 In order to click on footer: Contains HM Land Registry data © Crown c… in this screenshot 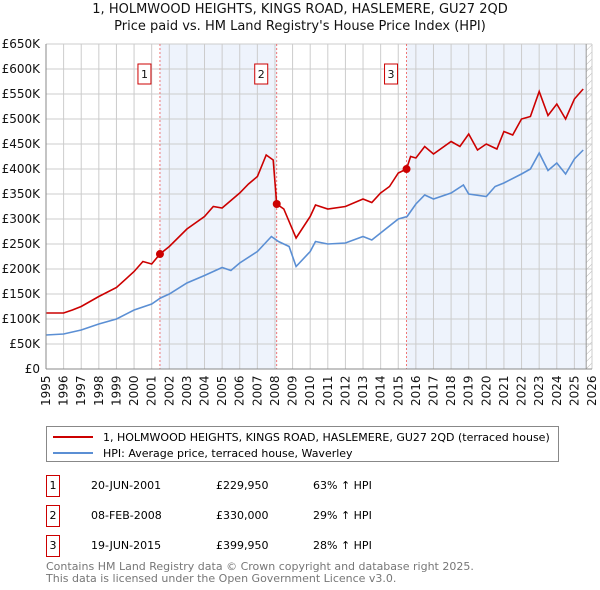, I will do `click(260, 573)`.